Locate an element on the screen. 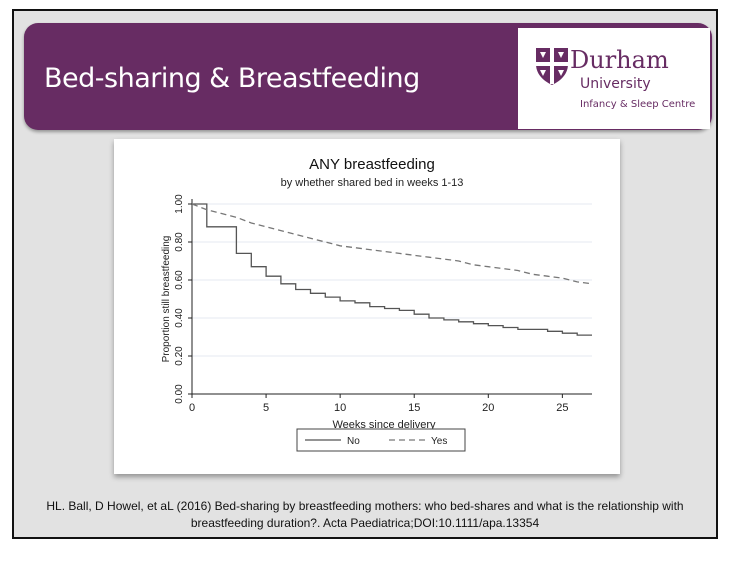 This screenshot has width=736, height=562. durham-logo: Durham University Infancy & Sleep Centre is located at coordinates (614, 78).